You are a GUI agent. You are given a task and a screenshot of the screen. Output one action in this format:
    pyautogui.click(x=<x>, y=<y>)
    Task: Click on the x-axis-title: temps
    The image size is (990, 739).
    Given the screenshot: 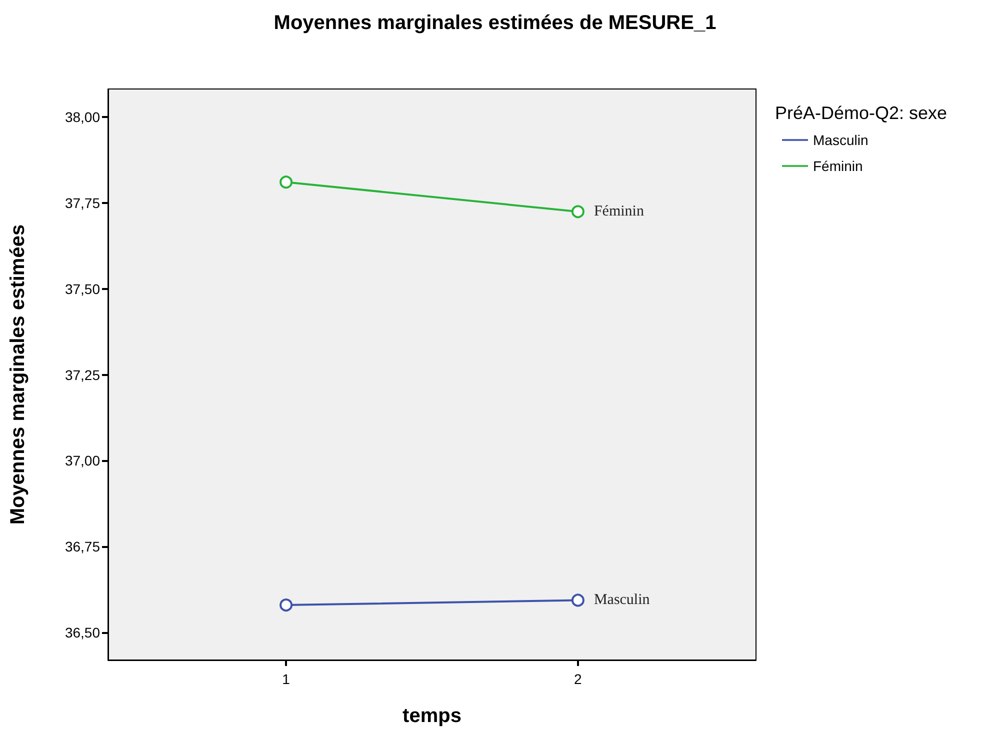 What is the action you would take?
    pyautogui.click(x=432, y=716)
    